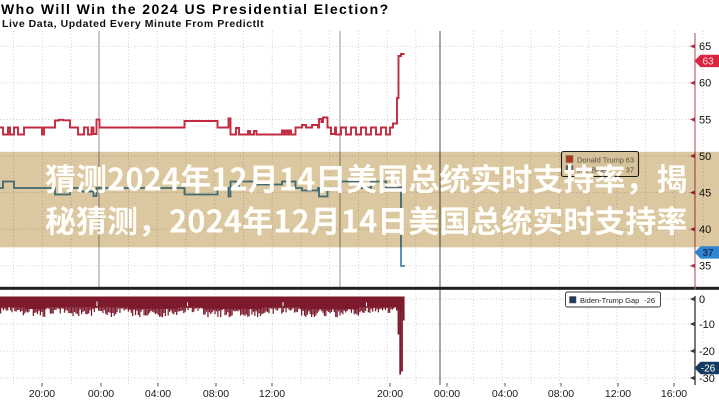  What do you see at coordinates (707, 379) in the screenshot?
I see `svg-text: -30` at bounding box center [707, 379].